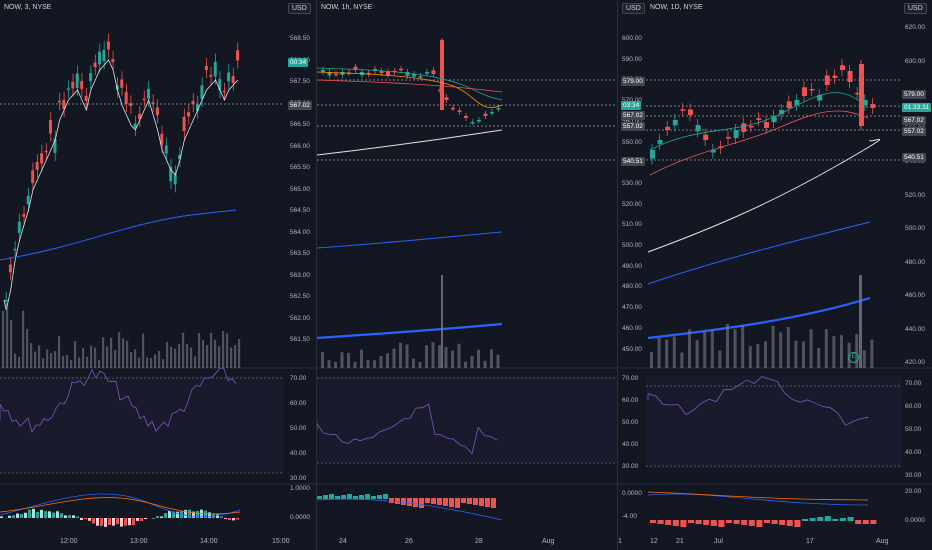  What do you see at coordinates (915, 61) in the screenshot?
I see `price-axis-label: 600.00` at bounding box center [915, 61].